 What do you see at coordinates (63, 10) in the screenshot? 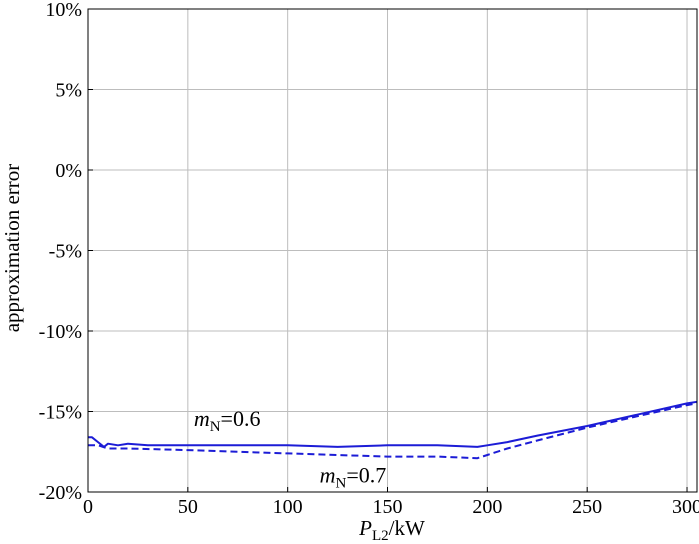
I see `y-tick-label: 10%` at bounding box center [63, 10].